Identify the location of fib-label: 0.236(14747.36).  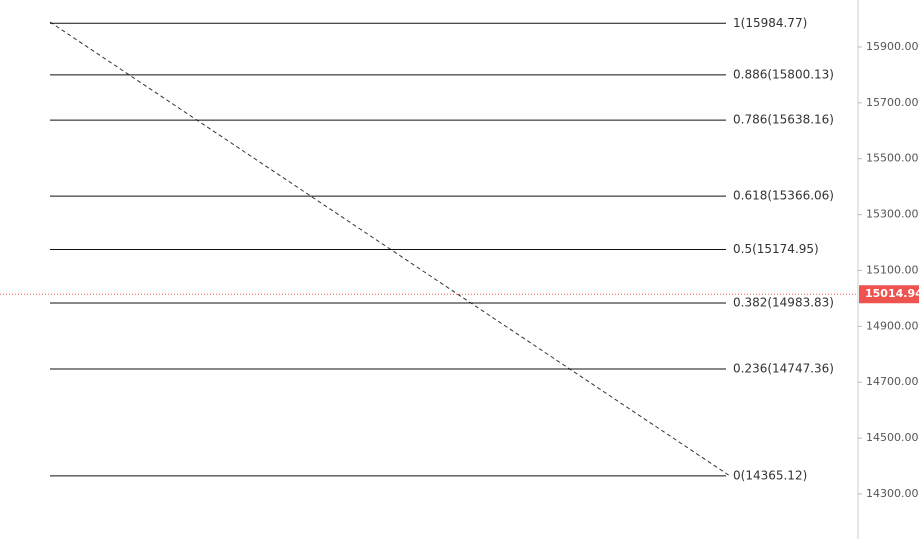
(783, 369).